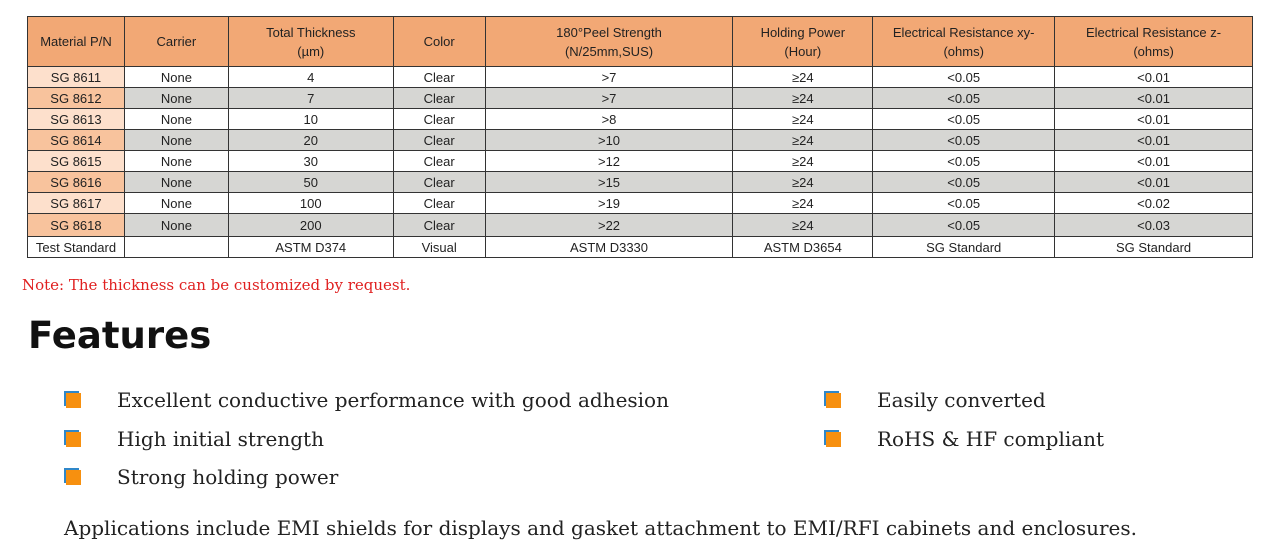 The image size is (1275, 558). Describe the element at coordinates (310, 98) in the screenshot. I see `table-cell: 7` at that location.